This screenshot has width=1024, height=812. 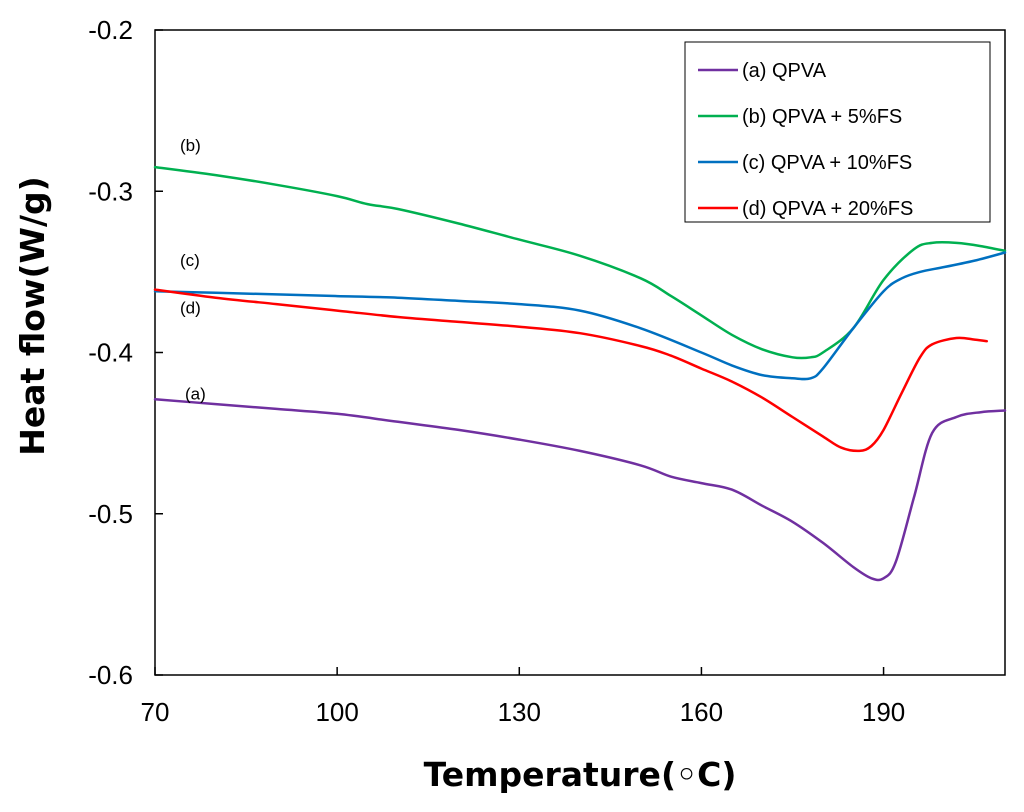 I want to click on y-tick-label: -0.4, so click(x=110, y=353).